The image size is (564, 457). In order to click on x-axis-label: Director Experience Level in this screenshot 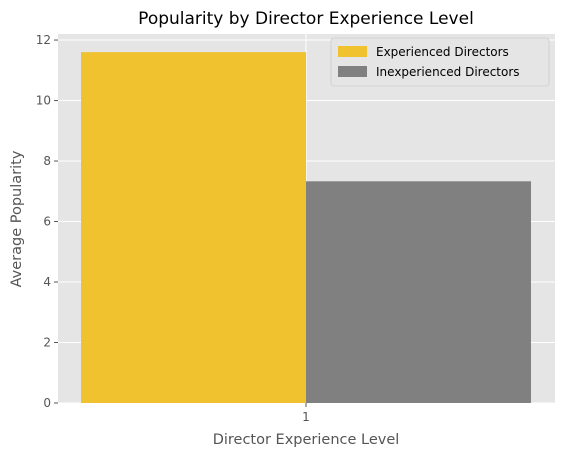, I will do `click(306, 440)`.